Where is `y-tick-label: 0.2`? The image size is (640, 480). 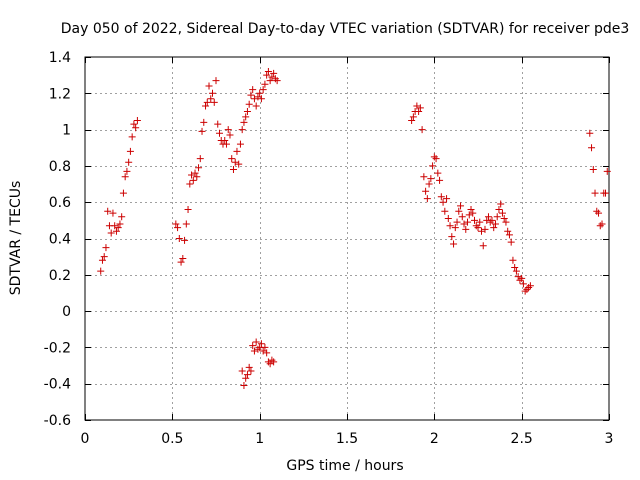 y-tick-label: 0.2 is located at coordinates (60, 276).